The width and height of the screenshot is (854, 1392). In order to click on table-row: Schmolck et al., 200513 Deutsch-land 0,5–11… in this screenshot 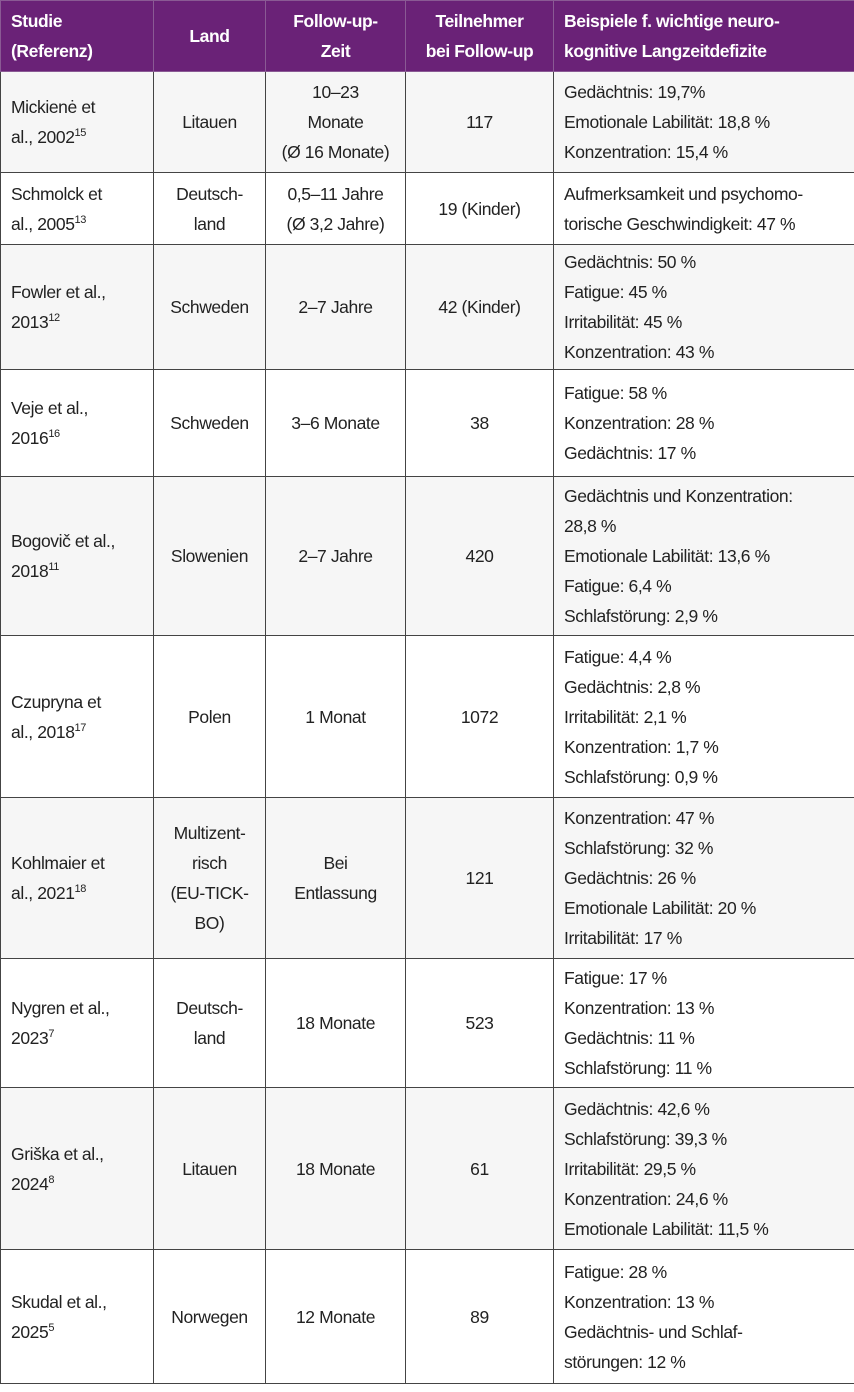, I will do `click(427, 208)`.